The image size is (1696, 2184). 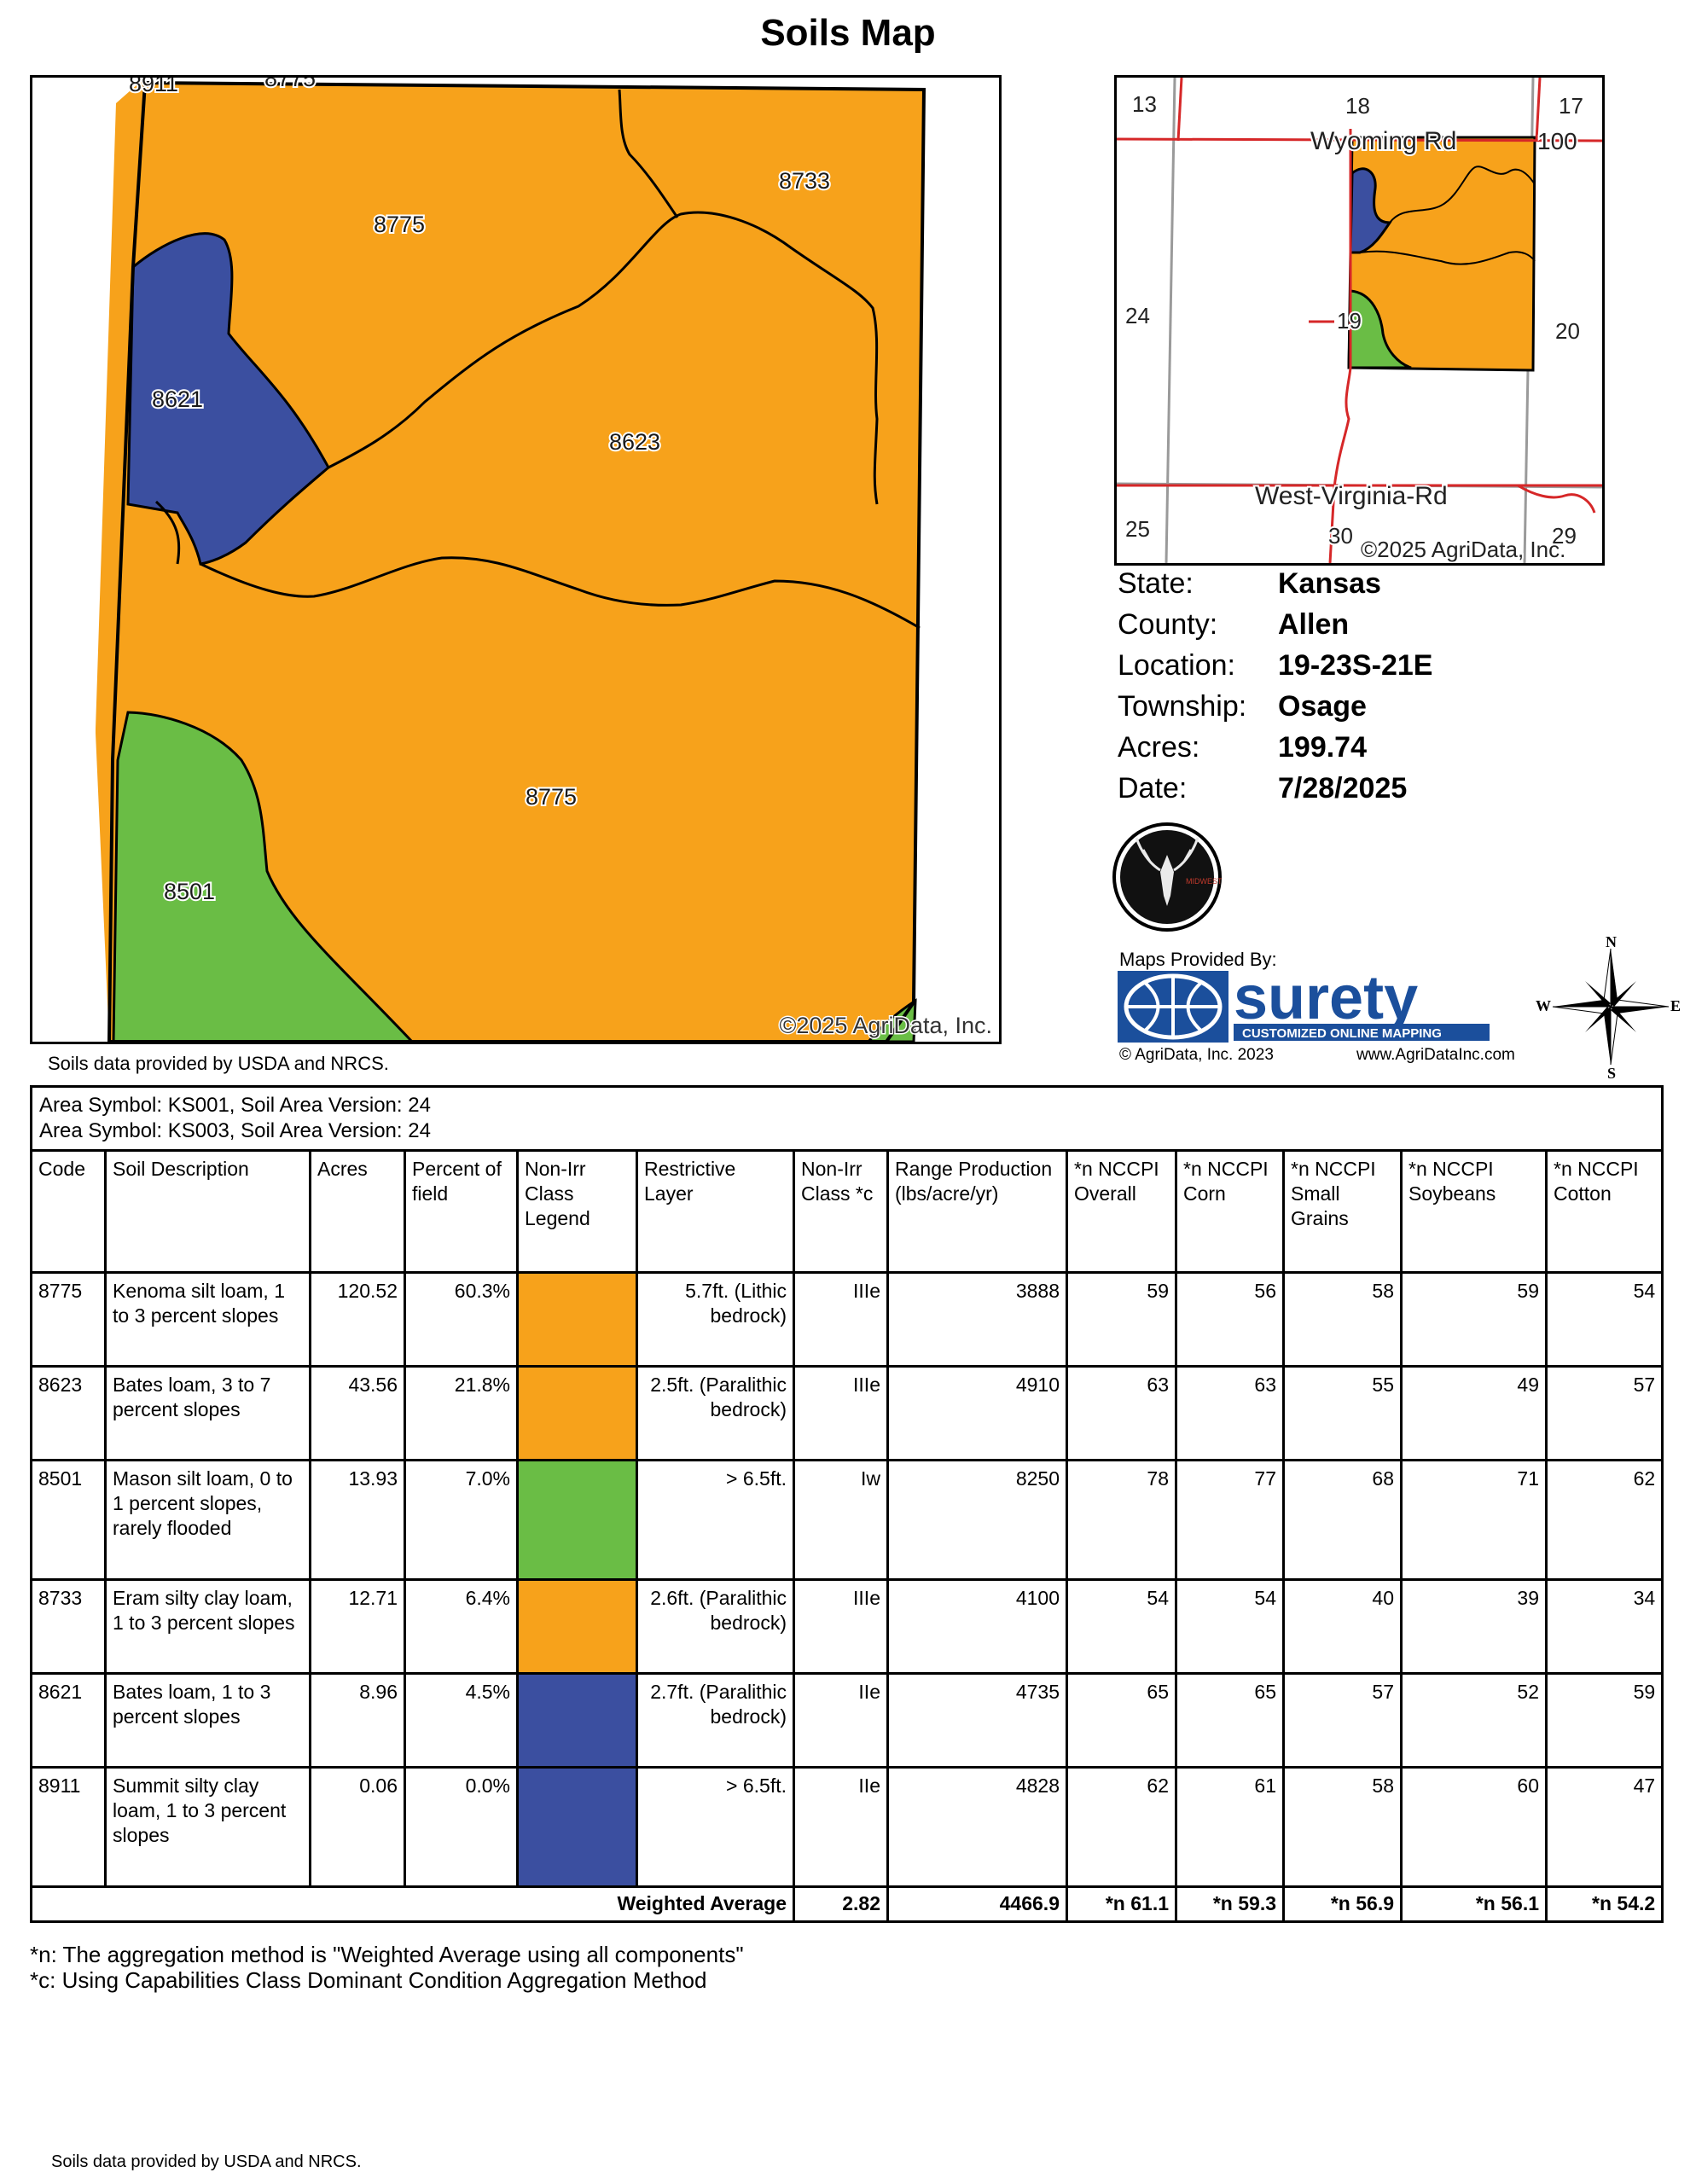 I want to click on soil-acres: 12.71, so click(x=358, y=1627).